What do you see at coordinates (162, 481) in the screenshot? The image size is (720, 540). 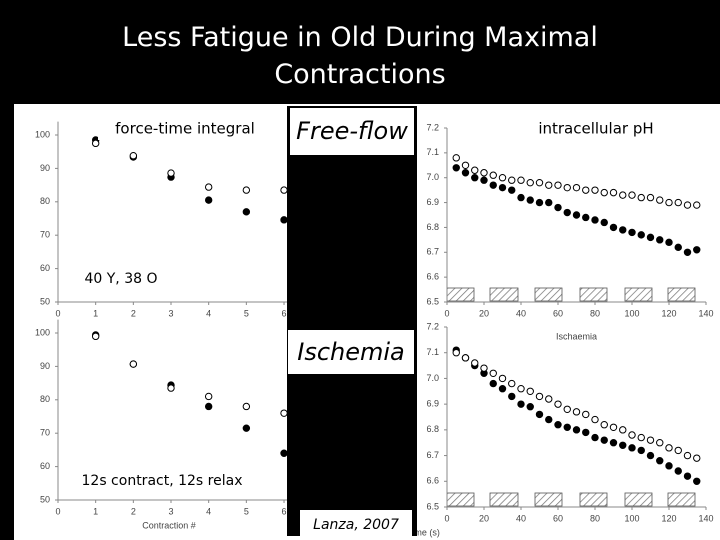 I see `protocol-label: 12s contract, 12s relax` at bounding box center [162, 481].